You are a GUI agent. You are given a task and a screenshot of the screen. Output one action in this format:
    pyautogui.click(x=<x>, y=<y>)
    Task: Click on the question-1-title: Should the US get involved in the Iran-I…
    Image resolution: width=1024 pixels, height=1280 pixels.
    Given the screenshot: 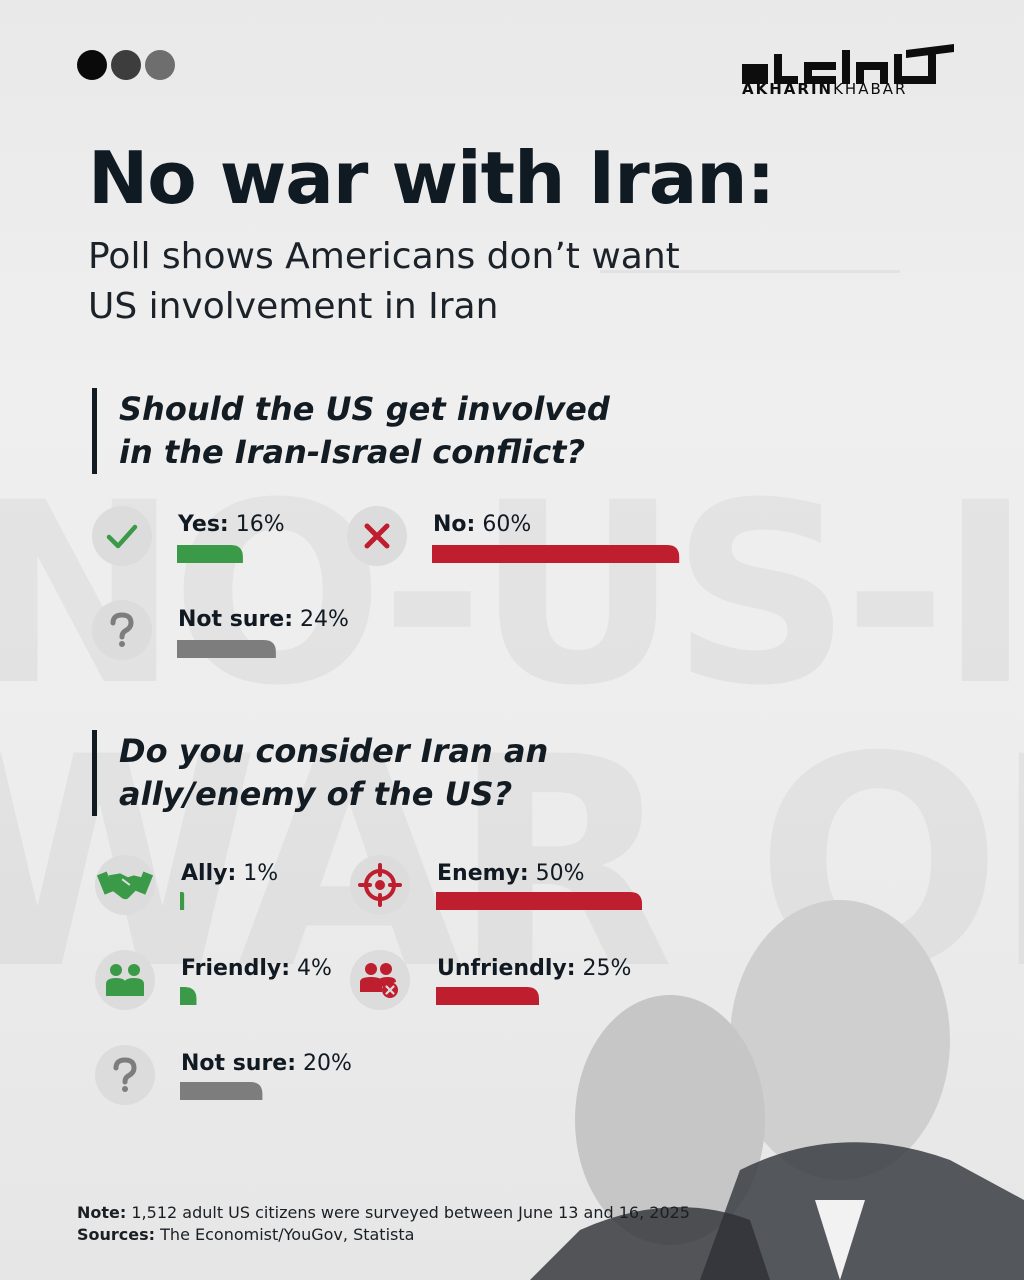 What is the action you would take?
    pyautogui.click(x=372, y=431)
    